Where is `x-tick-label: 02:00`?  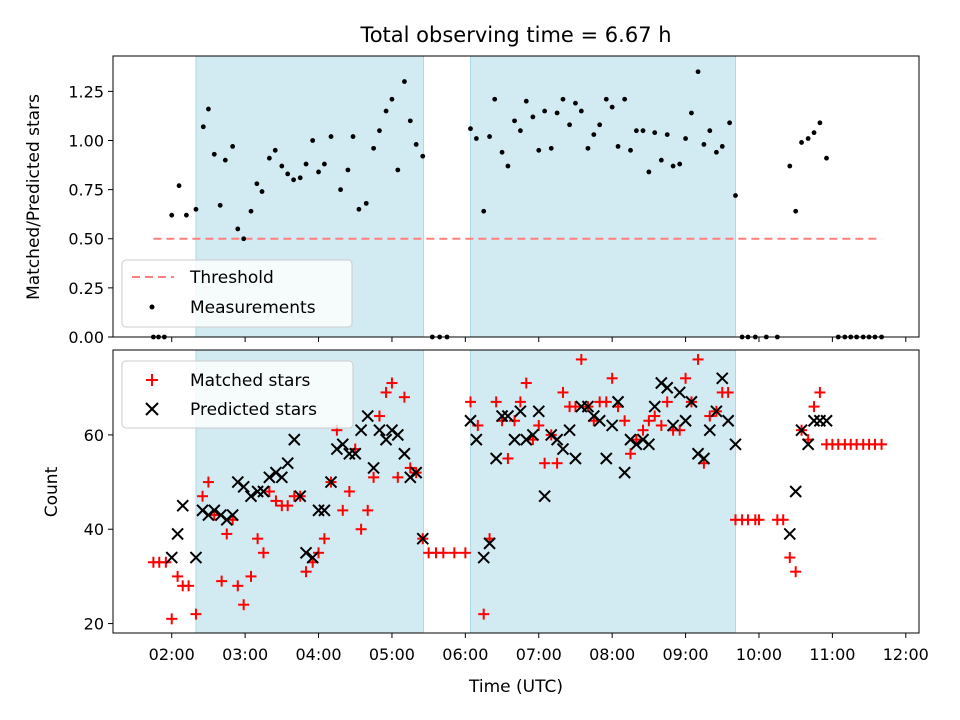
x-tick-label: 02:00 is located at coordinates (172, 654).